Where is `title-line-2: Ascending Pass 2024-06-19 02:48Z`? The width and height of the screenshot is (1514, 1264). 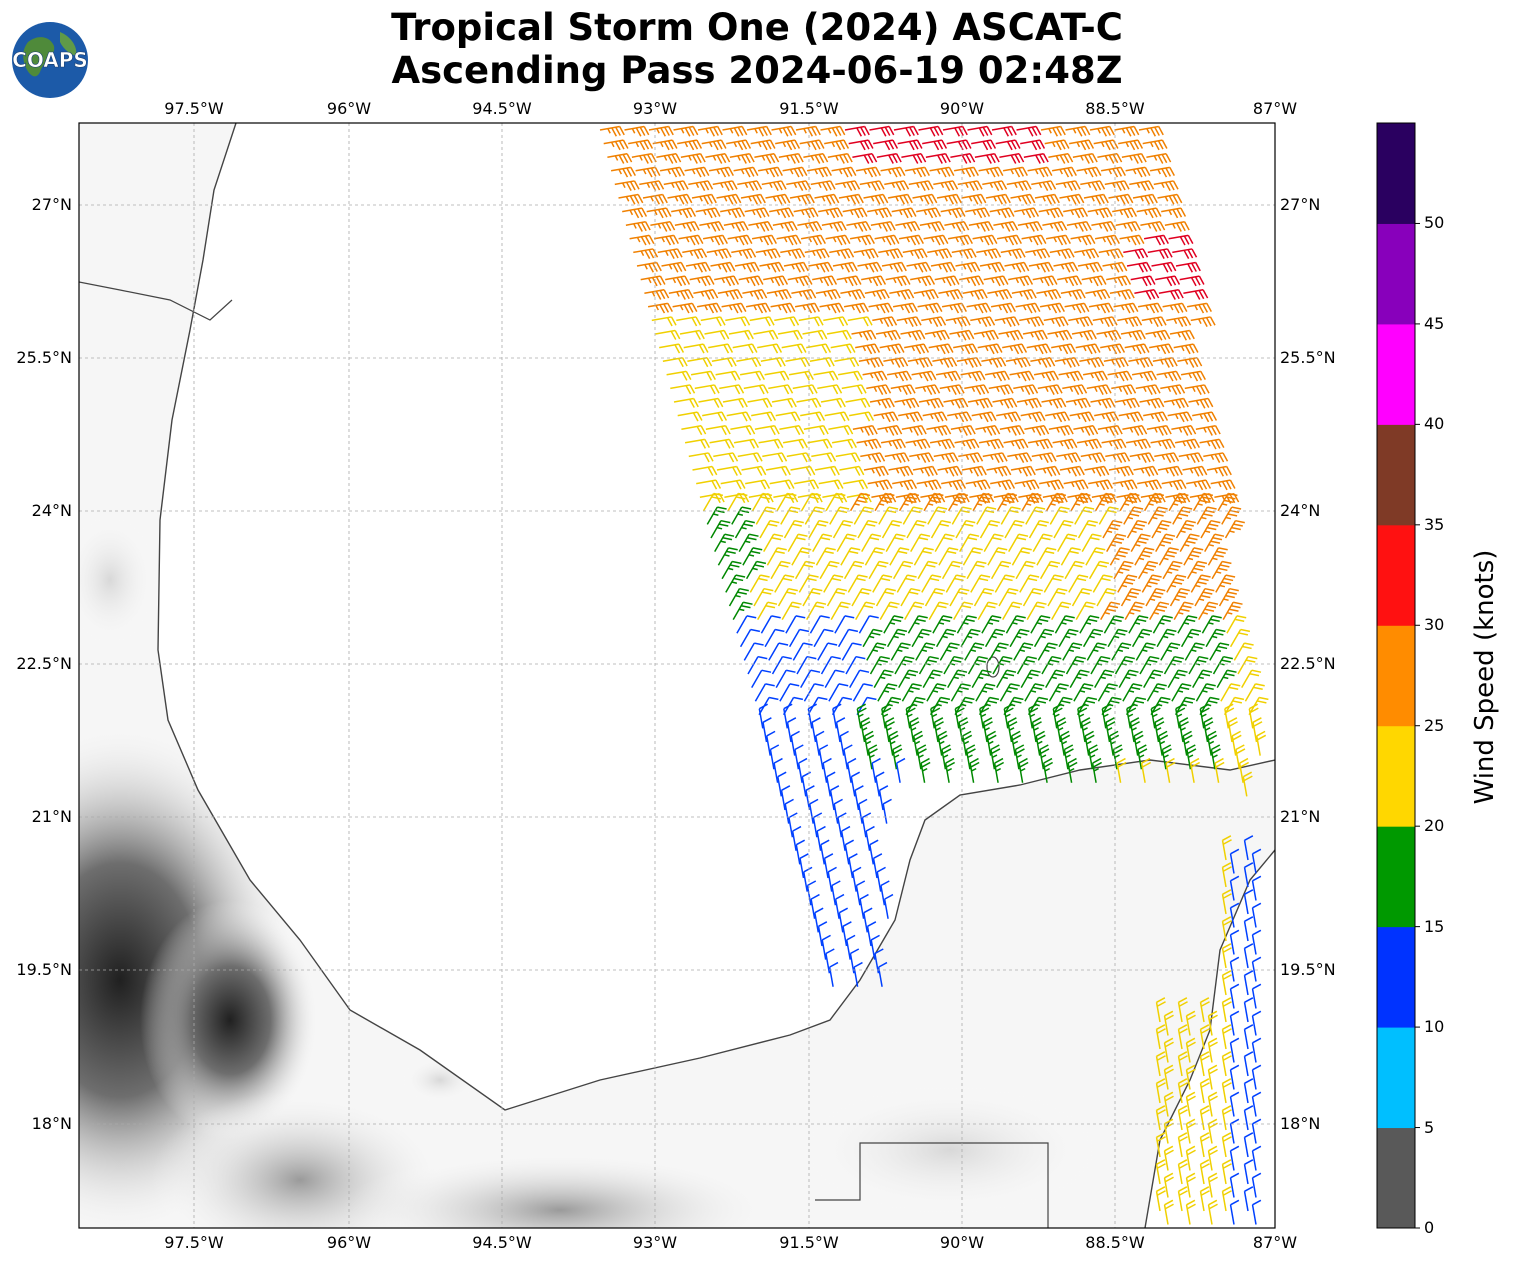 title-line-2: Ascending Pass 2024-06-19 02:48Z is located at coordinates (757, 70).